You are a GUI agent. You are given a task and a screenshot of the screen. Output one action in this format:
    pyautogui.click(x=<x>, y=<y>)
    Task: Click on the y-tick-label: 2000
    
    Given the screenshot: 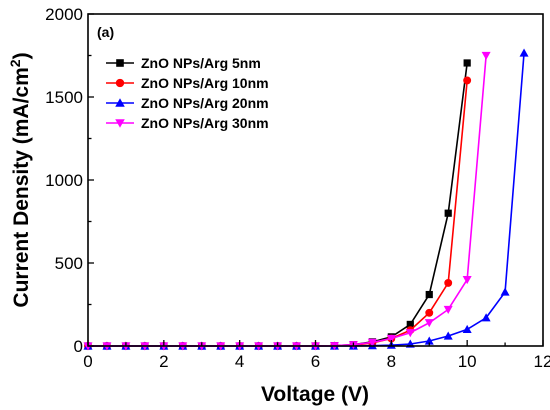 What is the action you would take?
    pyautogui.click(x=64, y=14)
    